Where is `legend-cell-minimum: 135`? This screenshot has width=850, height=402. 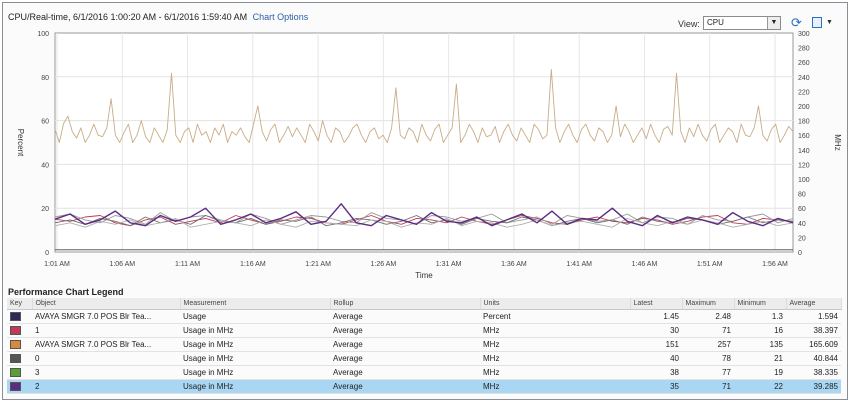
legend-cell-minimum: 135 is located at coordinates (760, 344).